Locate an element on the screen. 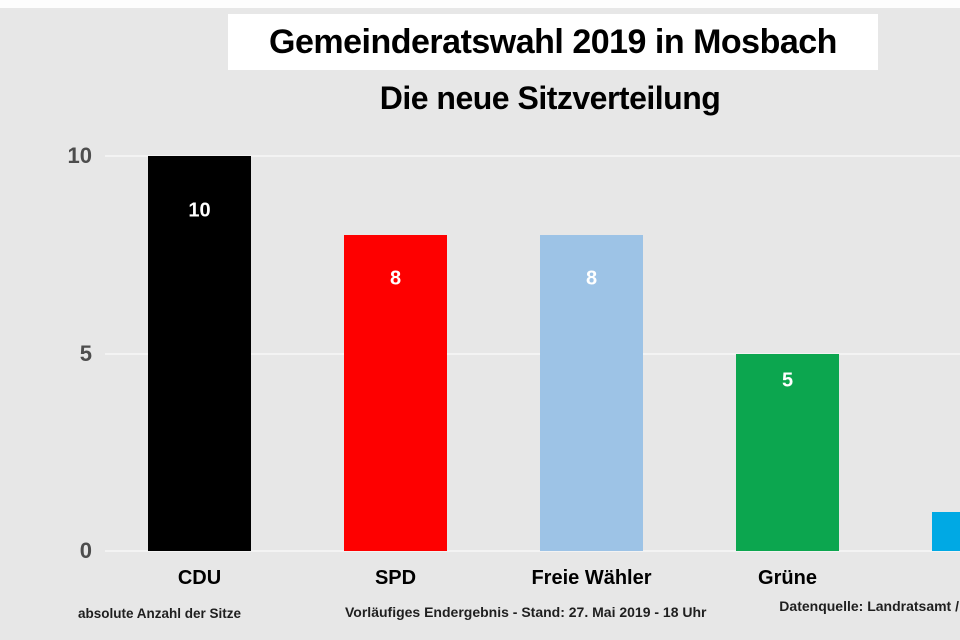  x-axis-label-Freie Wähler: Freie Wähler is located at coordinates (591, 578).